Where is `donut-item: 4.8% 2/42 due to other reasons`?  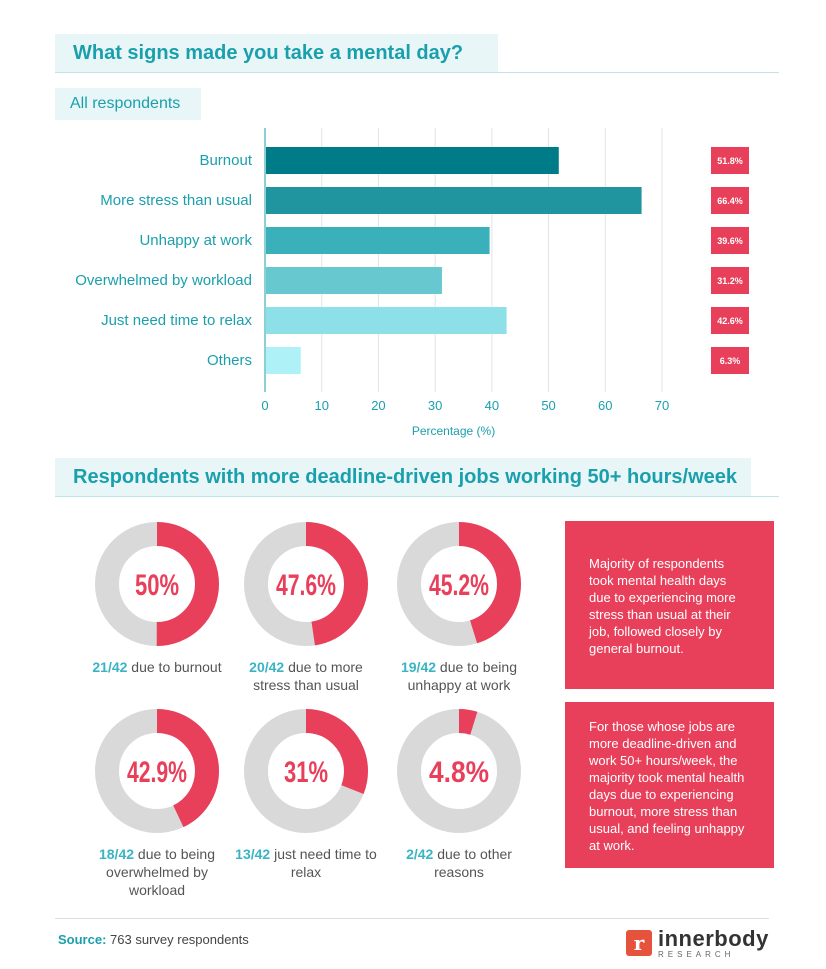
donut-item: 4.8% 2/42 due to other reasons is located at coordinates (459, 794).